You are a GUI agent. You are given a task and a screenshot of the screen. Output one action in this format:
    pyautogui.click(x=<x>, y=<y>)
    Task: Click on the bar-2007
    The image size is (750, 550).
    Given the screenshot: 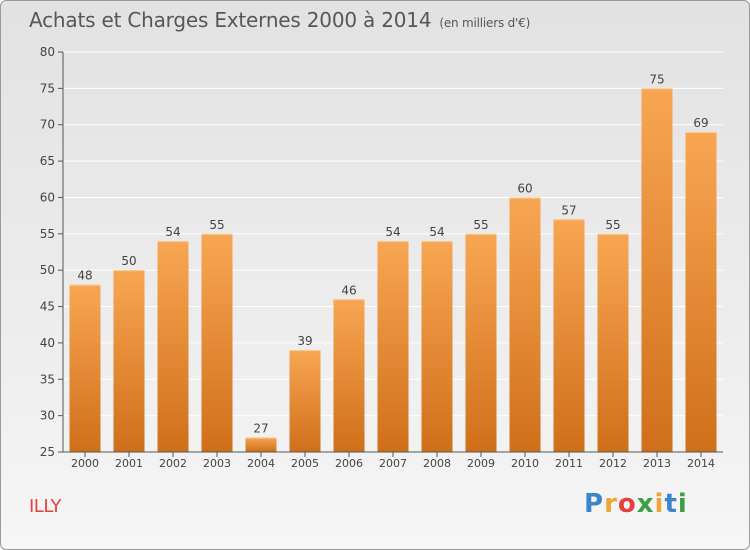 What is the action you would take?
    pyautogui.click(x=393, y=346)
    